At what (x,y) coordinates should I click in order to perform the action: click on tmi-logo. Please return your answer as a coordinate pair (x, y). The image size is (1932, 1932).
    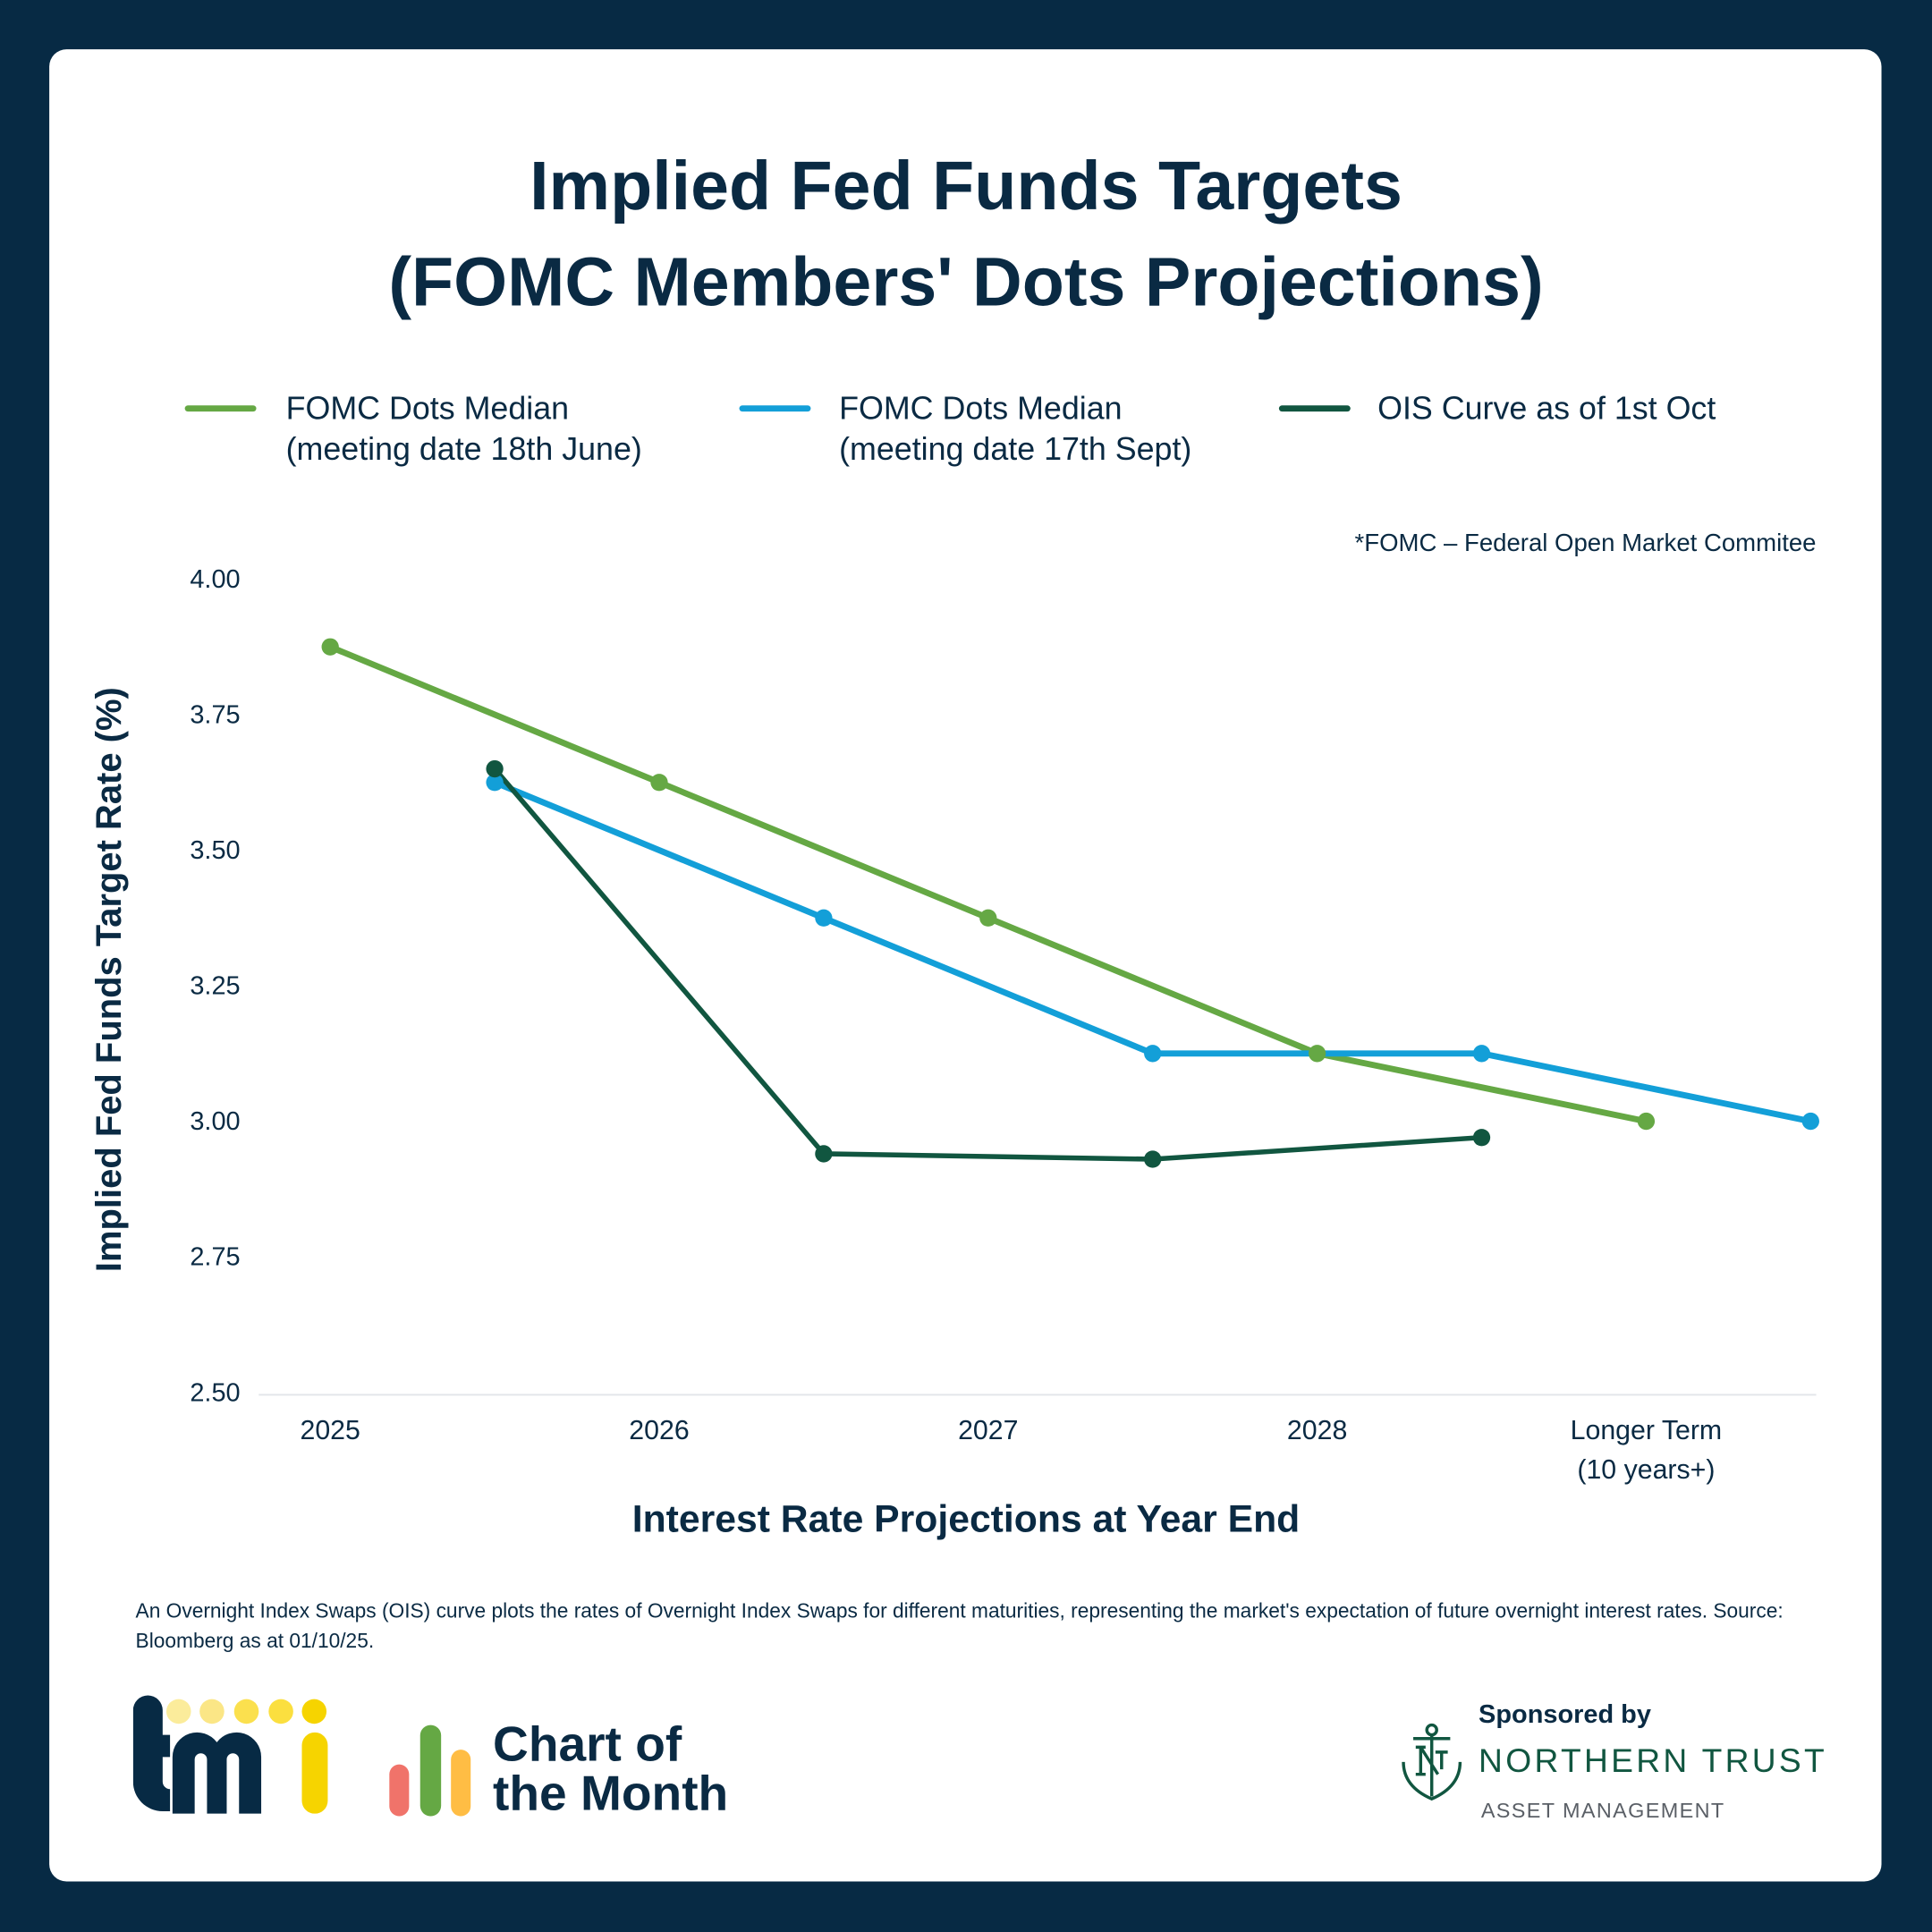
    Looking at the image, I should click on (231, 1754).